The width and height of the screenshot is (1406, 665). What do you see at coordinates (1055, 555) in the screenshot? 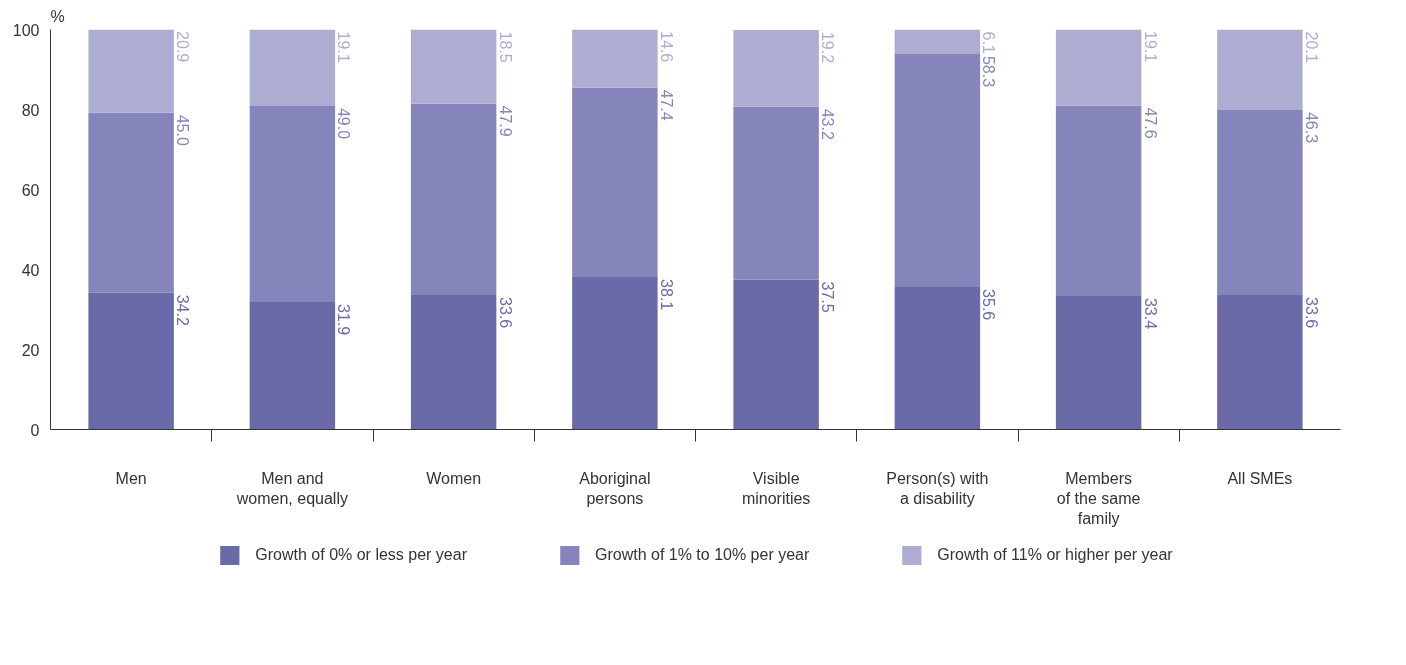
I see `legend-label: Growth of 11% or higher per year` at bounding box center [1055, 555].